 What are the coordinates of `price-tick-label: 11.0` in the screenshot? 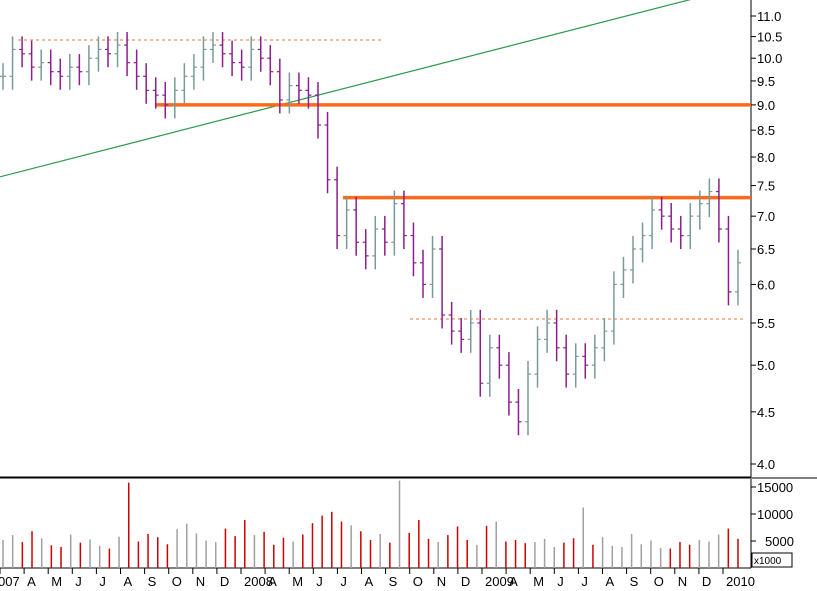 It's located at (769, 16).